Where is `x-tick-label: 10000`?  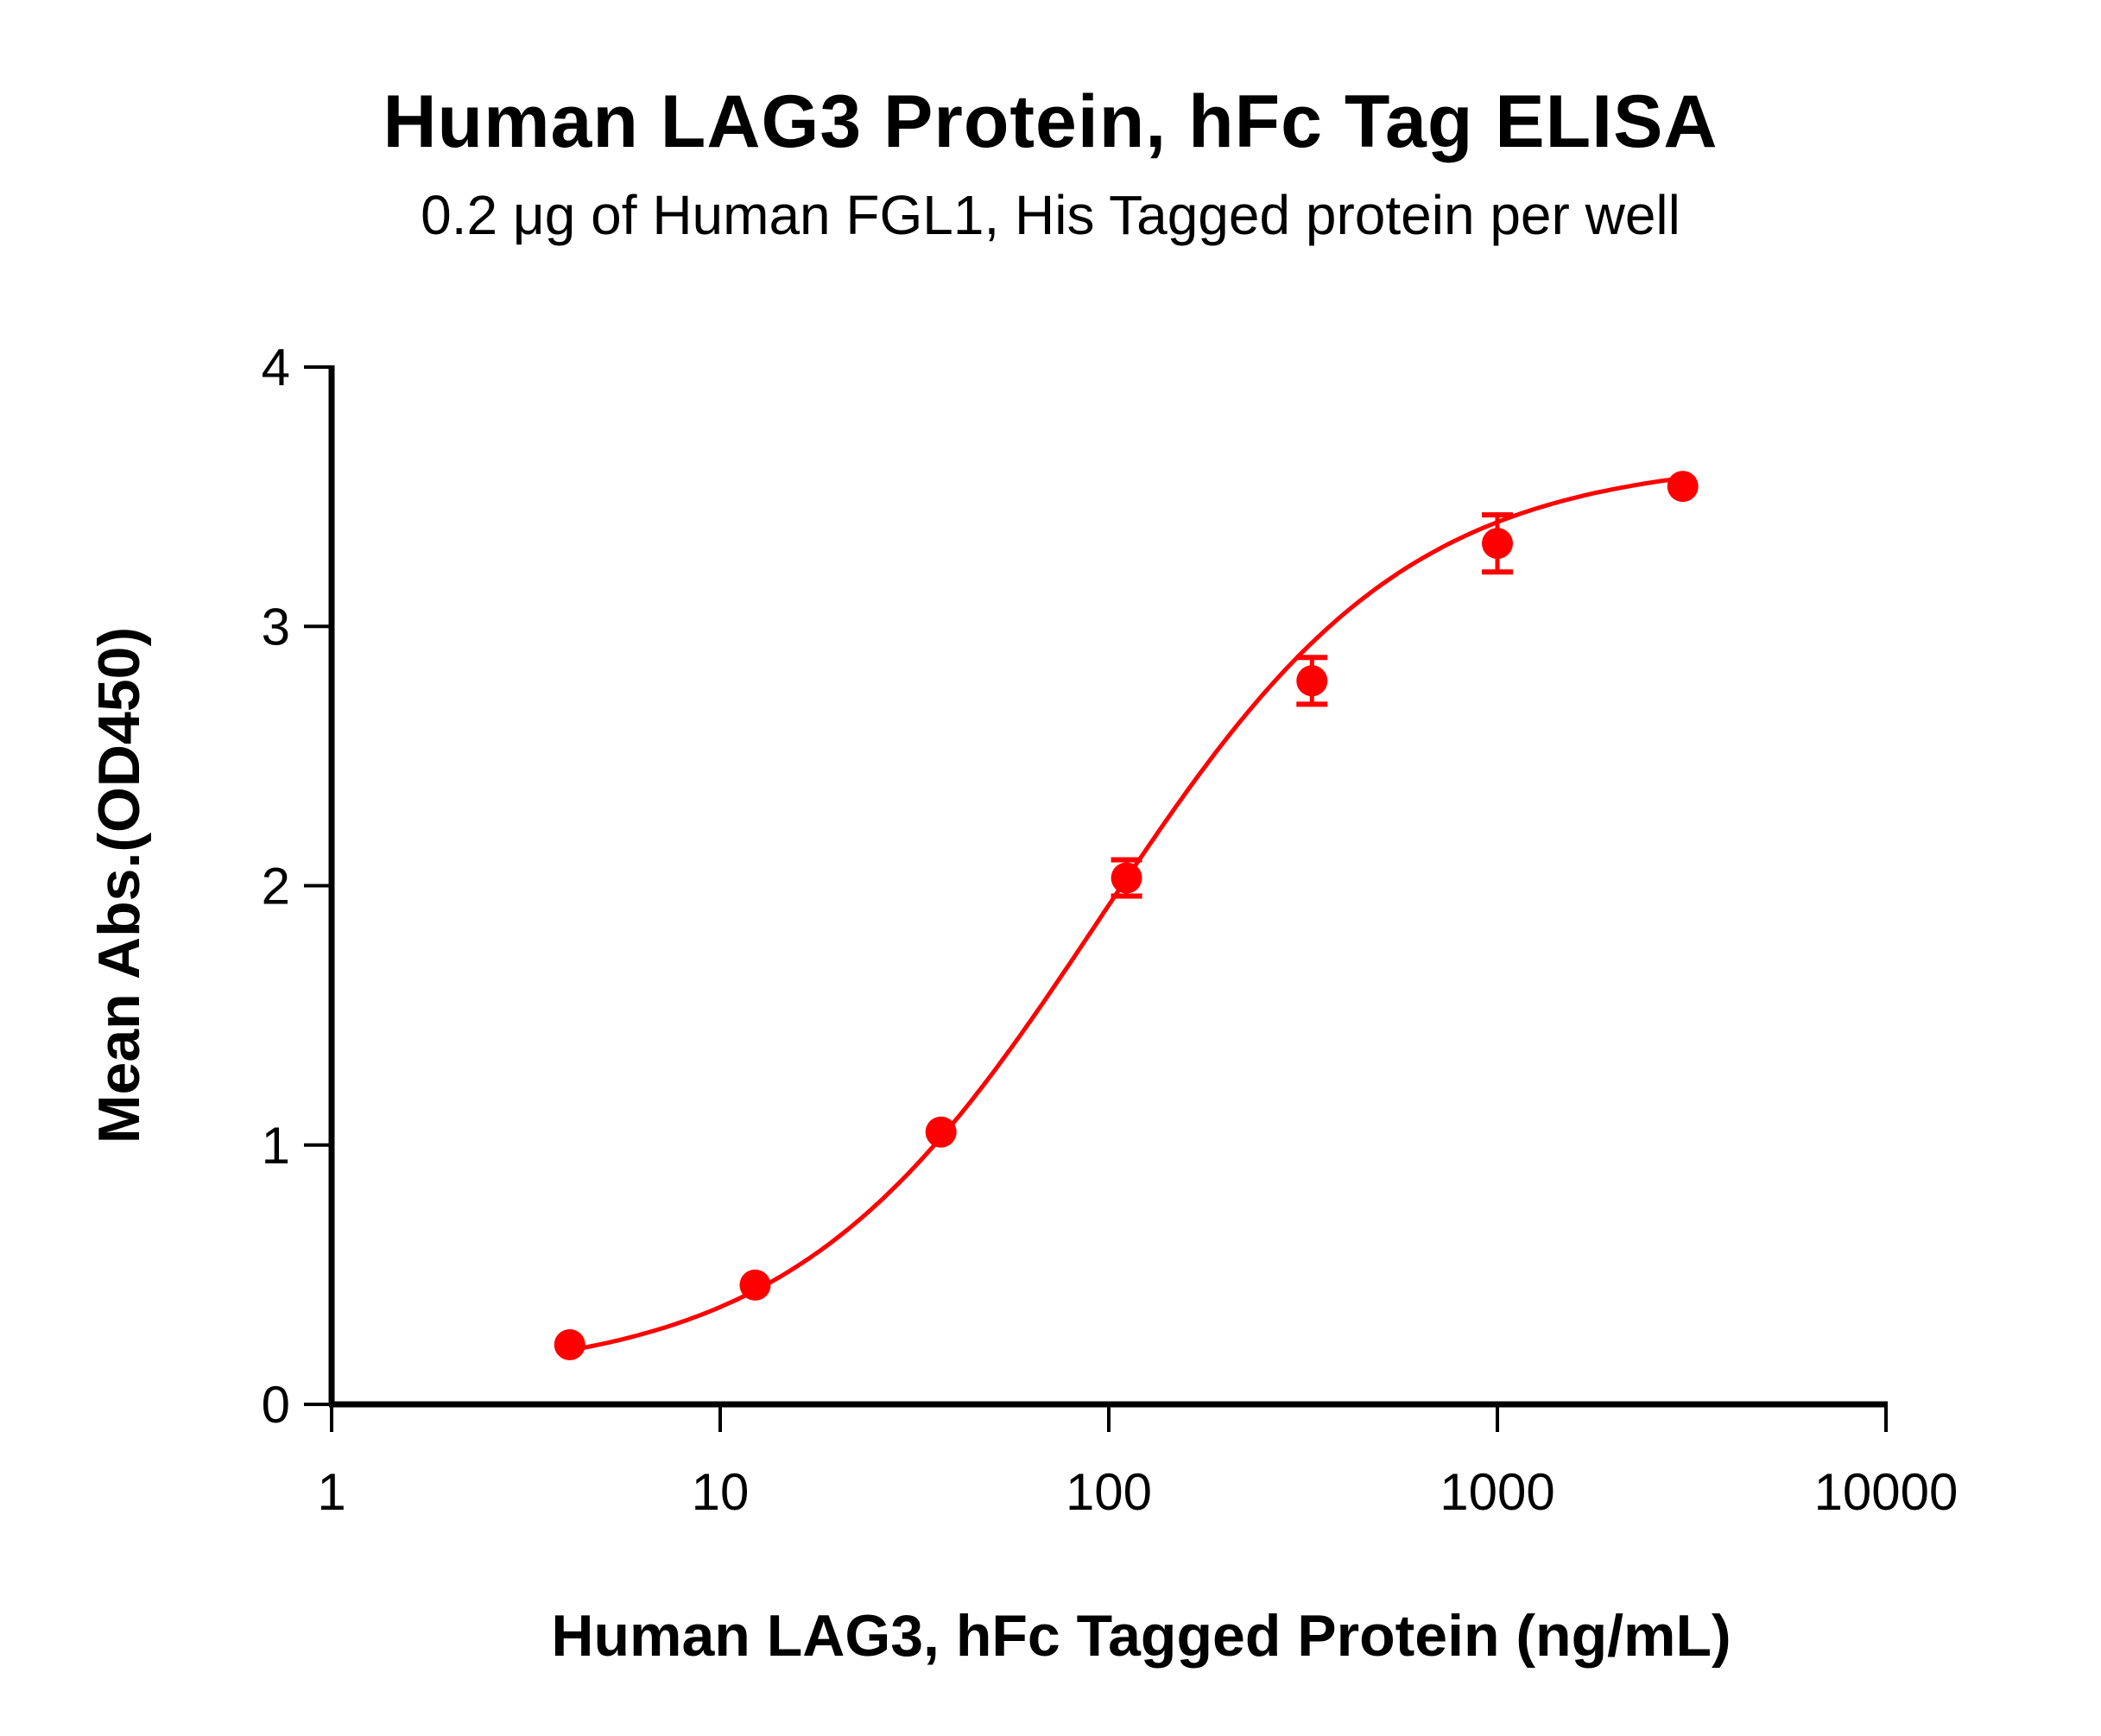 x-tick-label: 10000 is located at coordinates (1886, 1492).